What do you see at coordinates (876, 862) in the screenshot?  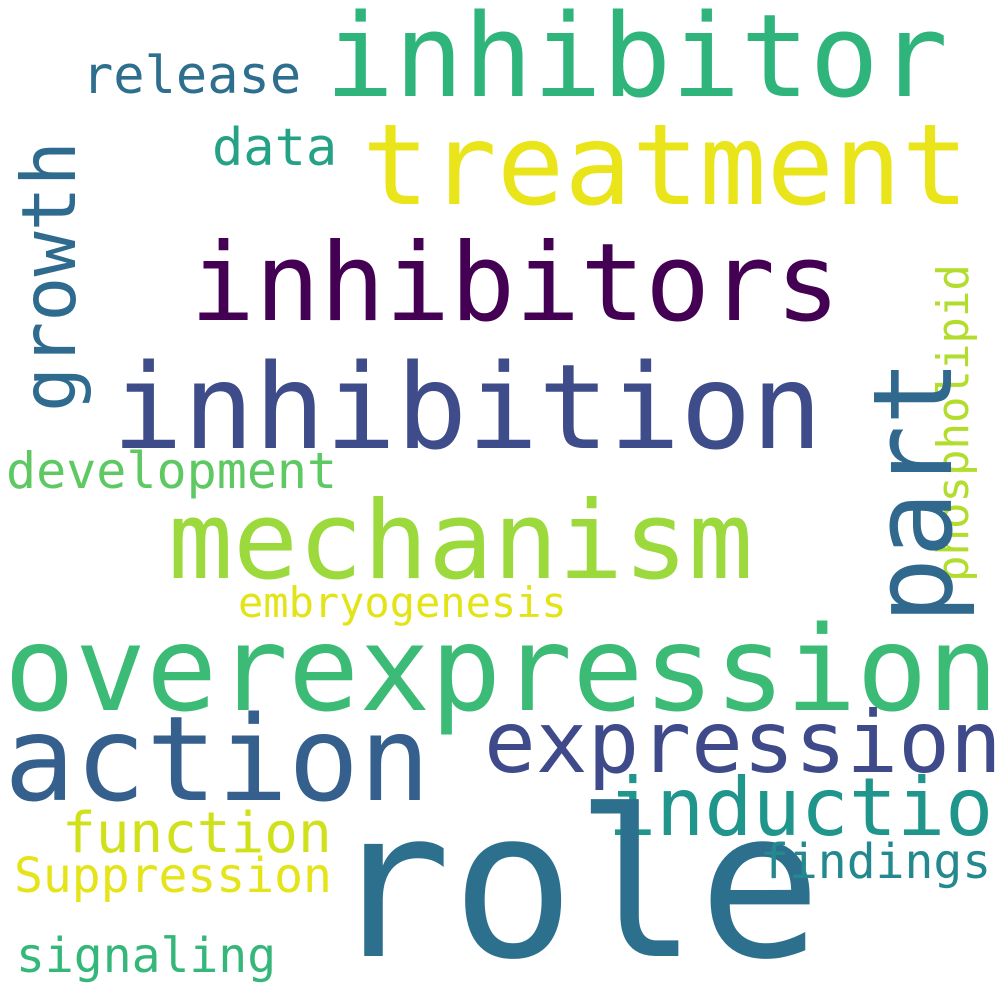 I see `word-findings: findings` at bounding box center [876, 862].